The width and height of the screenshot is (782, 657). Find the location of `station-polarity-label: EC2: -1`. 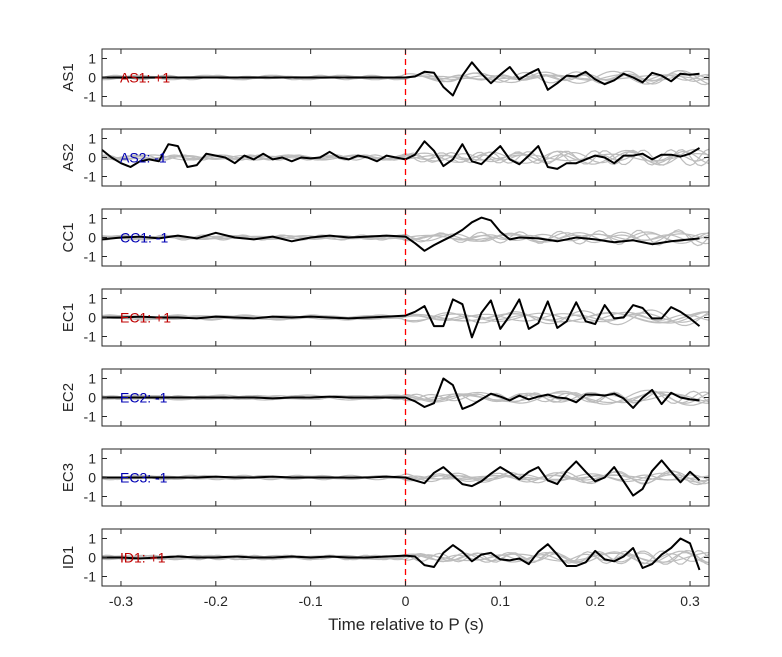

station-polarity-label: EC2: -1 is located at coordinates (144, 398).